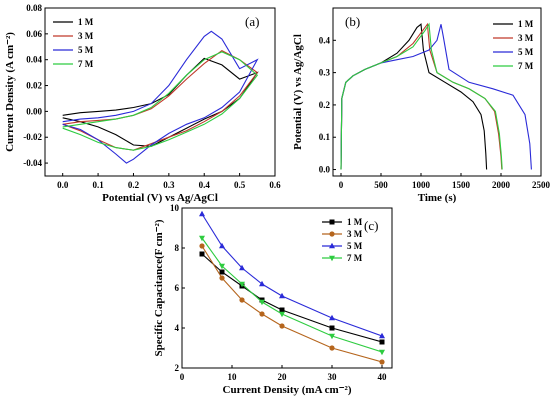  What do you see at coordinates (541, 185) in the screenshot?
I see `x-tick-label: 2500` at bounding box center [541, 185].